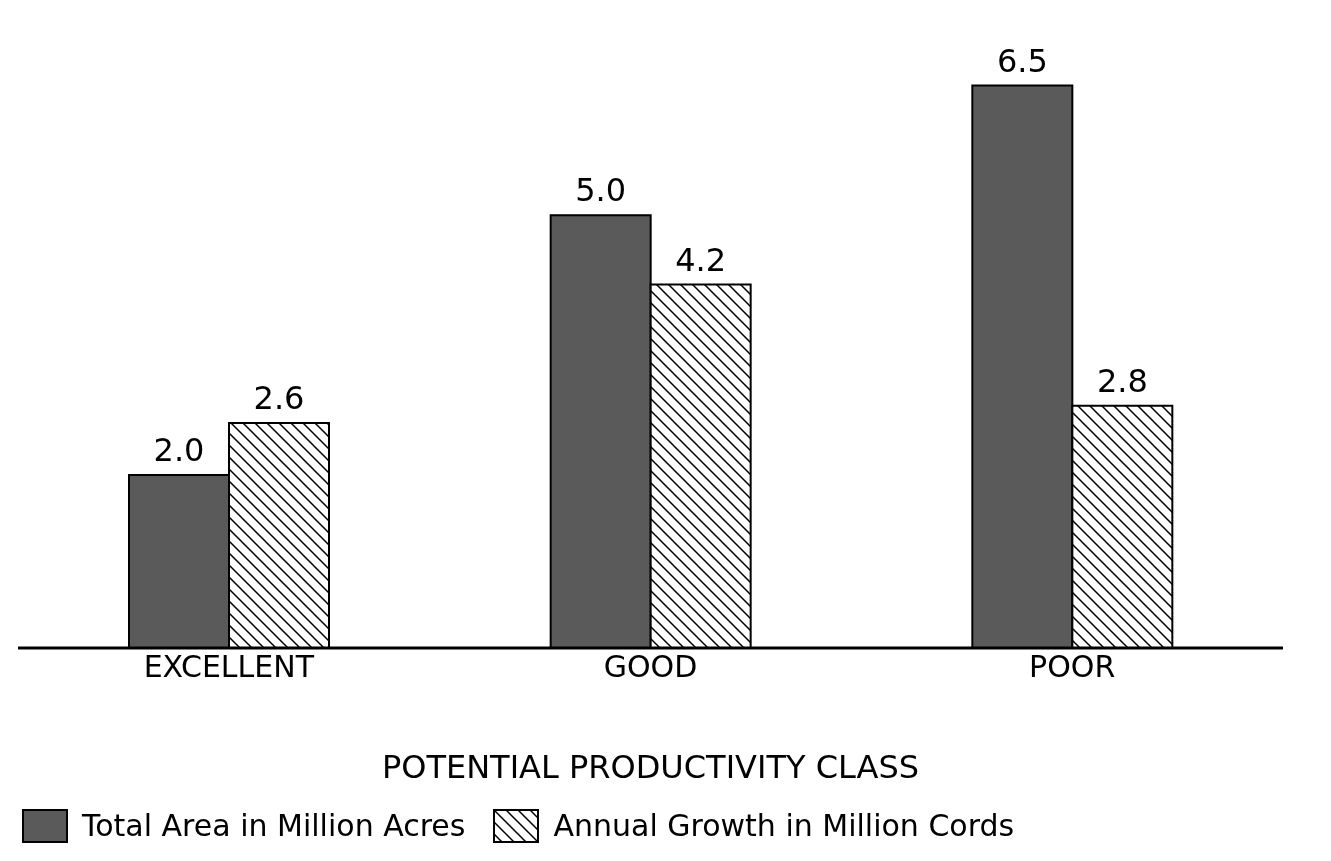  I want to click on data-label: 5.0, so click(601, 190).